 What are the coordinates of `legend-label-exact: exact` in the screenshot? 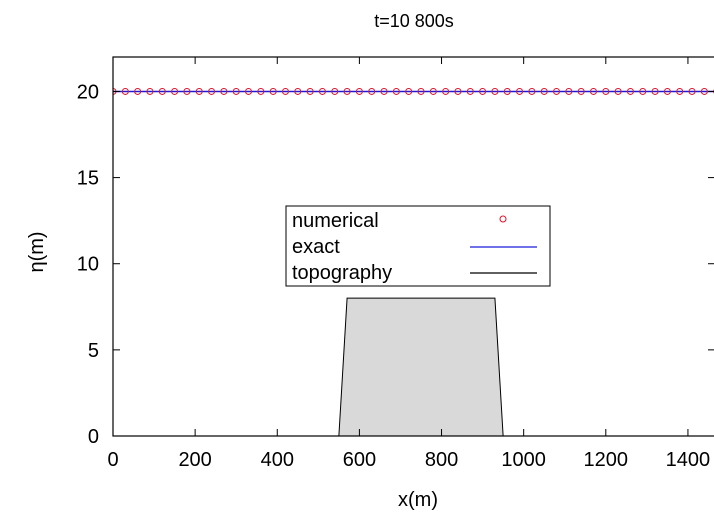 It's located at (316, 247).